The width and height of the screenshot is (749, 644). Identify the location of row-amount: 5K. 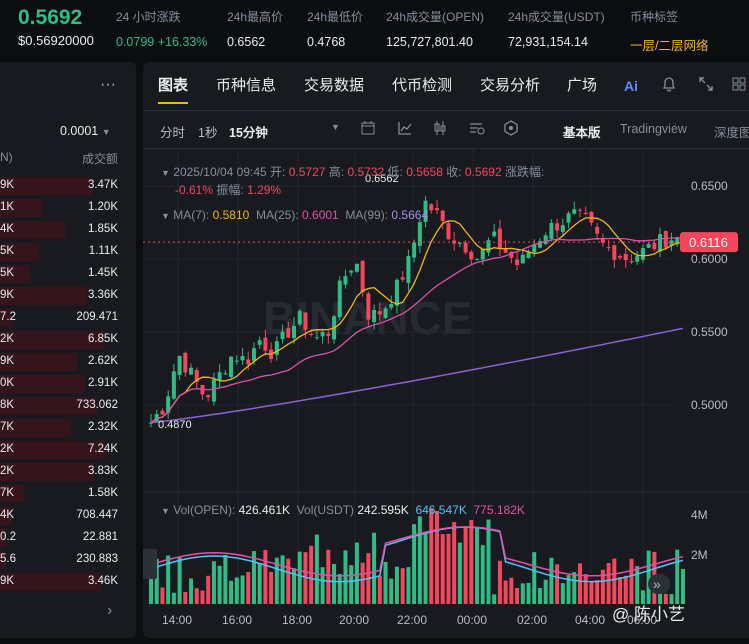
(7, 251).